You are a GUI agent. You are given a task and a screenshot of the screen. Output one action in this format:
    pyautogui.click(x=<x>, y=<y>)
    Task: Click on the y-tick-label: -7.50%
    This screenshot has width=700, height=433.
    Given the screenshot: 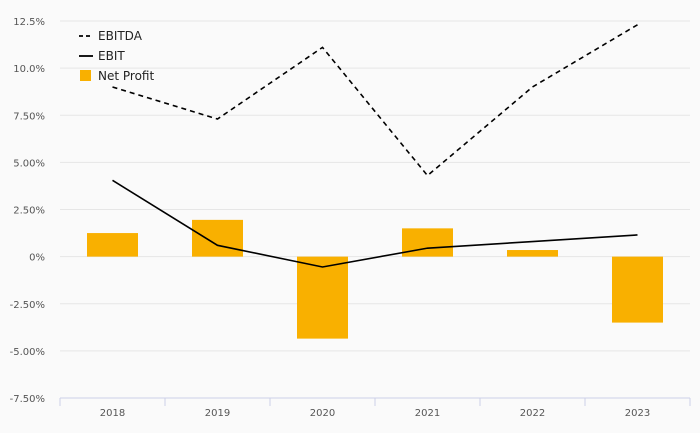 What is the action you would take?
    pyautogui.click(x=27, y=399)
    